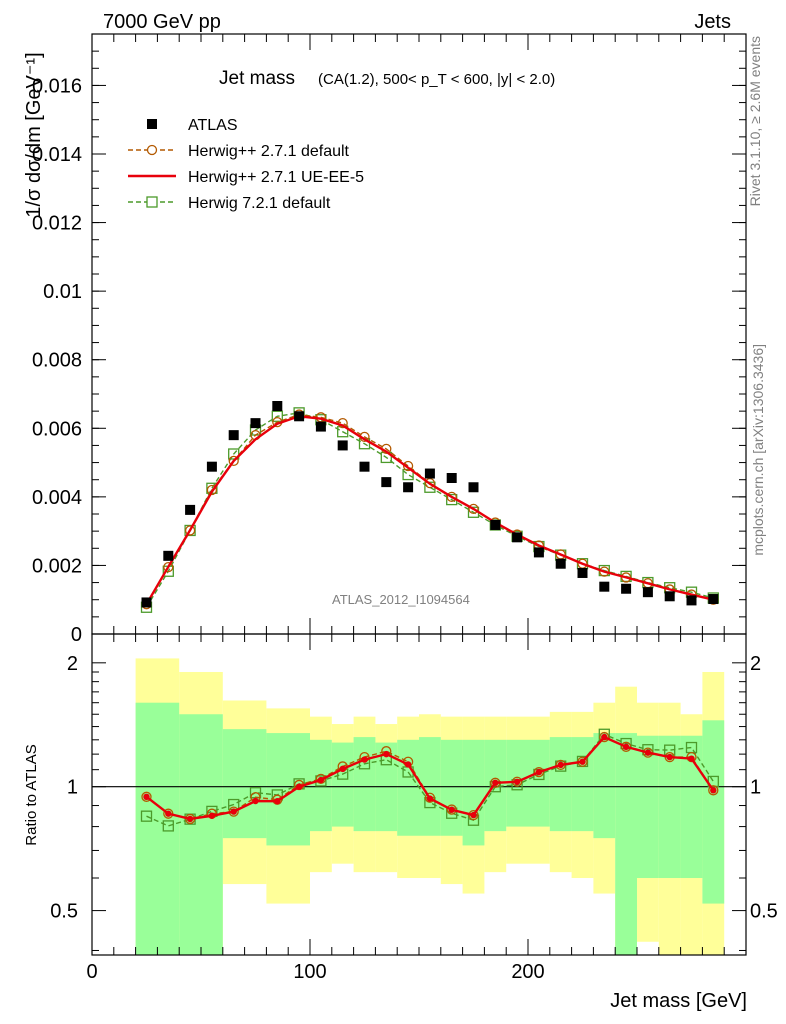  I want to click on ratio-y-tick-label: 0.5, so click(64, 912).